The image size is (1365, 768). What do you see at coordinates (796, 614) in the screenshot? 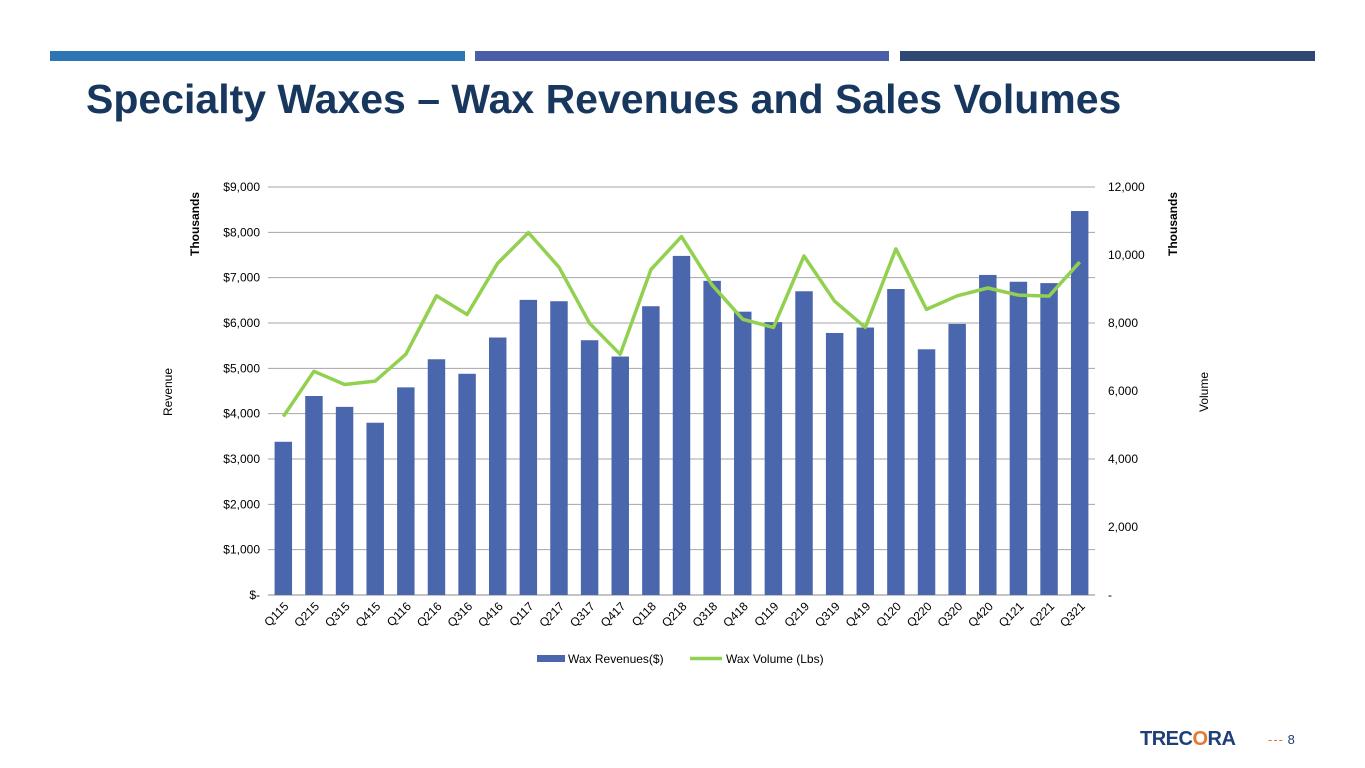
I see `x-tick-label: Q219` at bounding box center [796, 614].